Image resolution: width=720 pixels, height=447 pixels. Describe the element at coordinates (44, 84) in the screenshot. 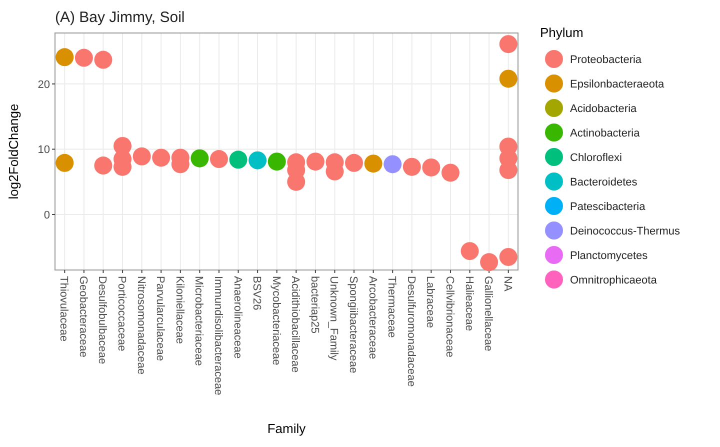

I see `y-tick-label: 20` at that location.